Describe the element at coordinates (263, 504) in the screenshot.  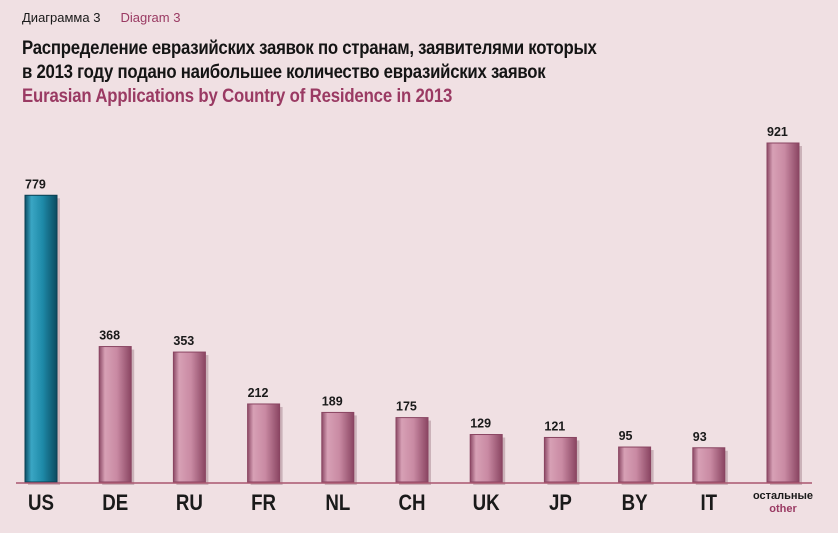
I see `x-tick-label: FR` at that location.